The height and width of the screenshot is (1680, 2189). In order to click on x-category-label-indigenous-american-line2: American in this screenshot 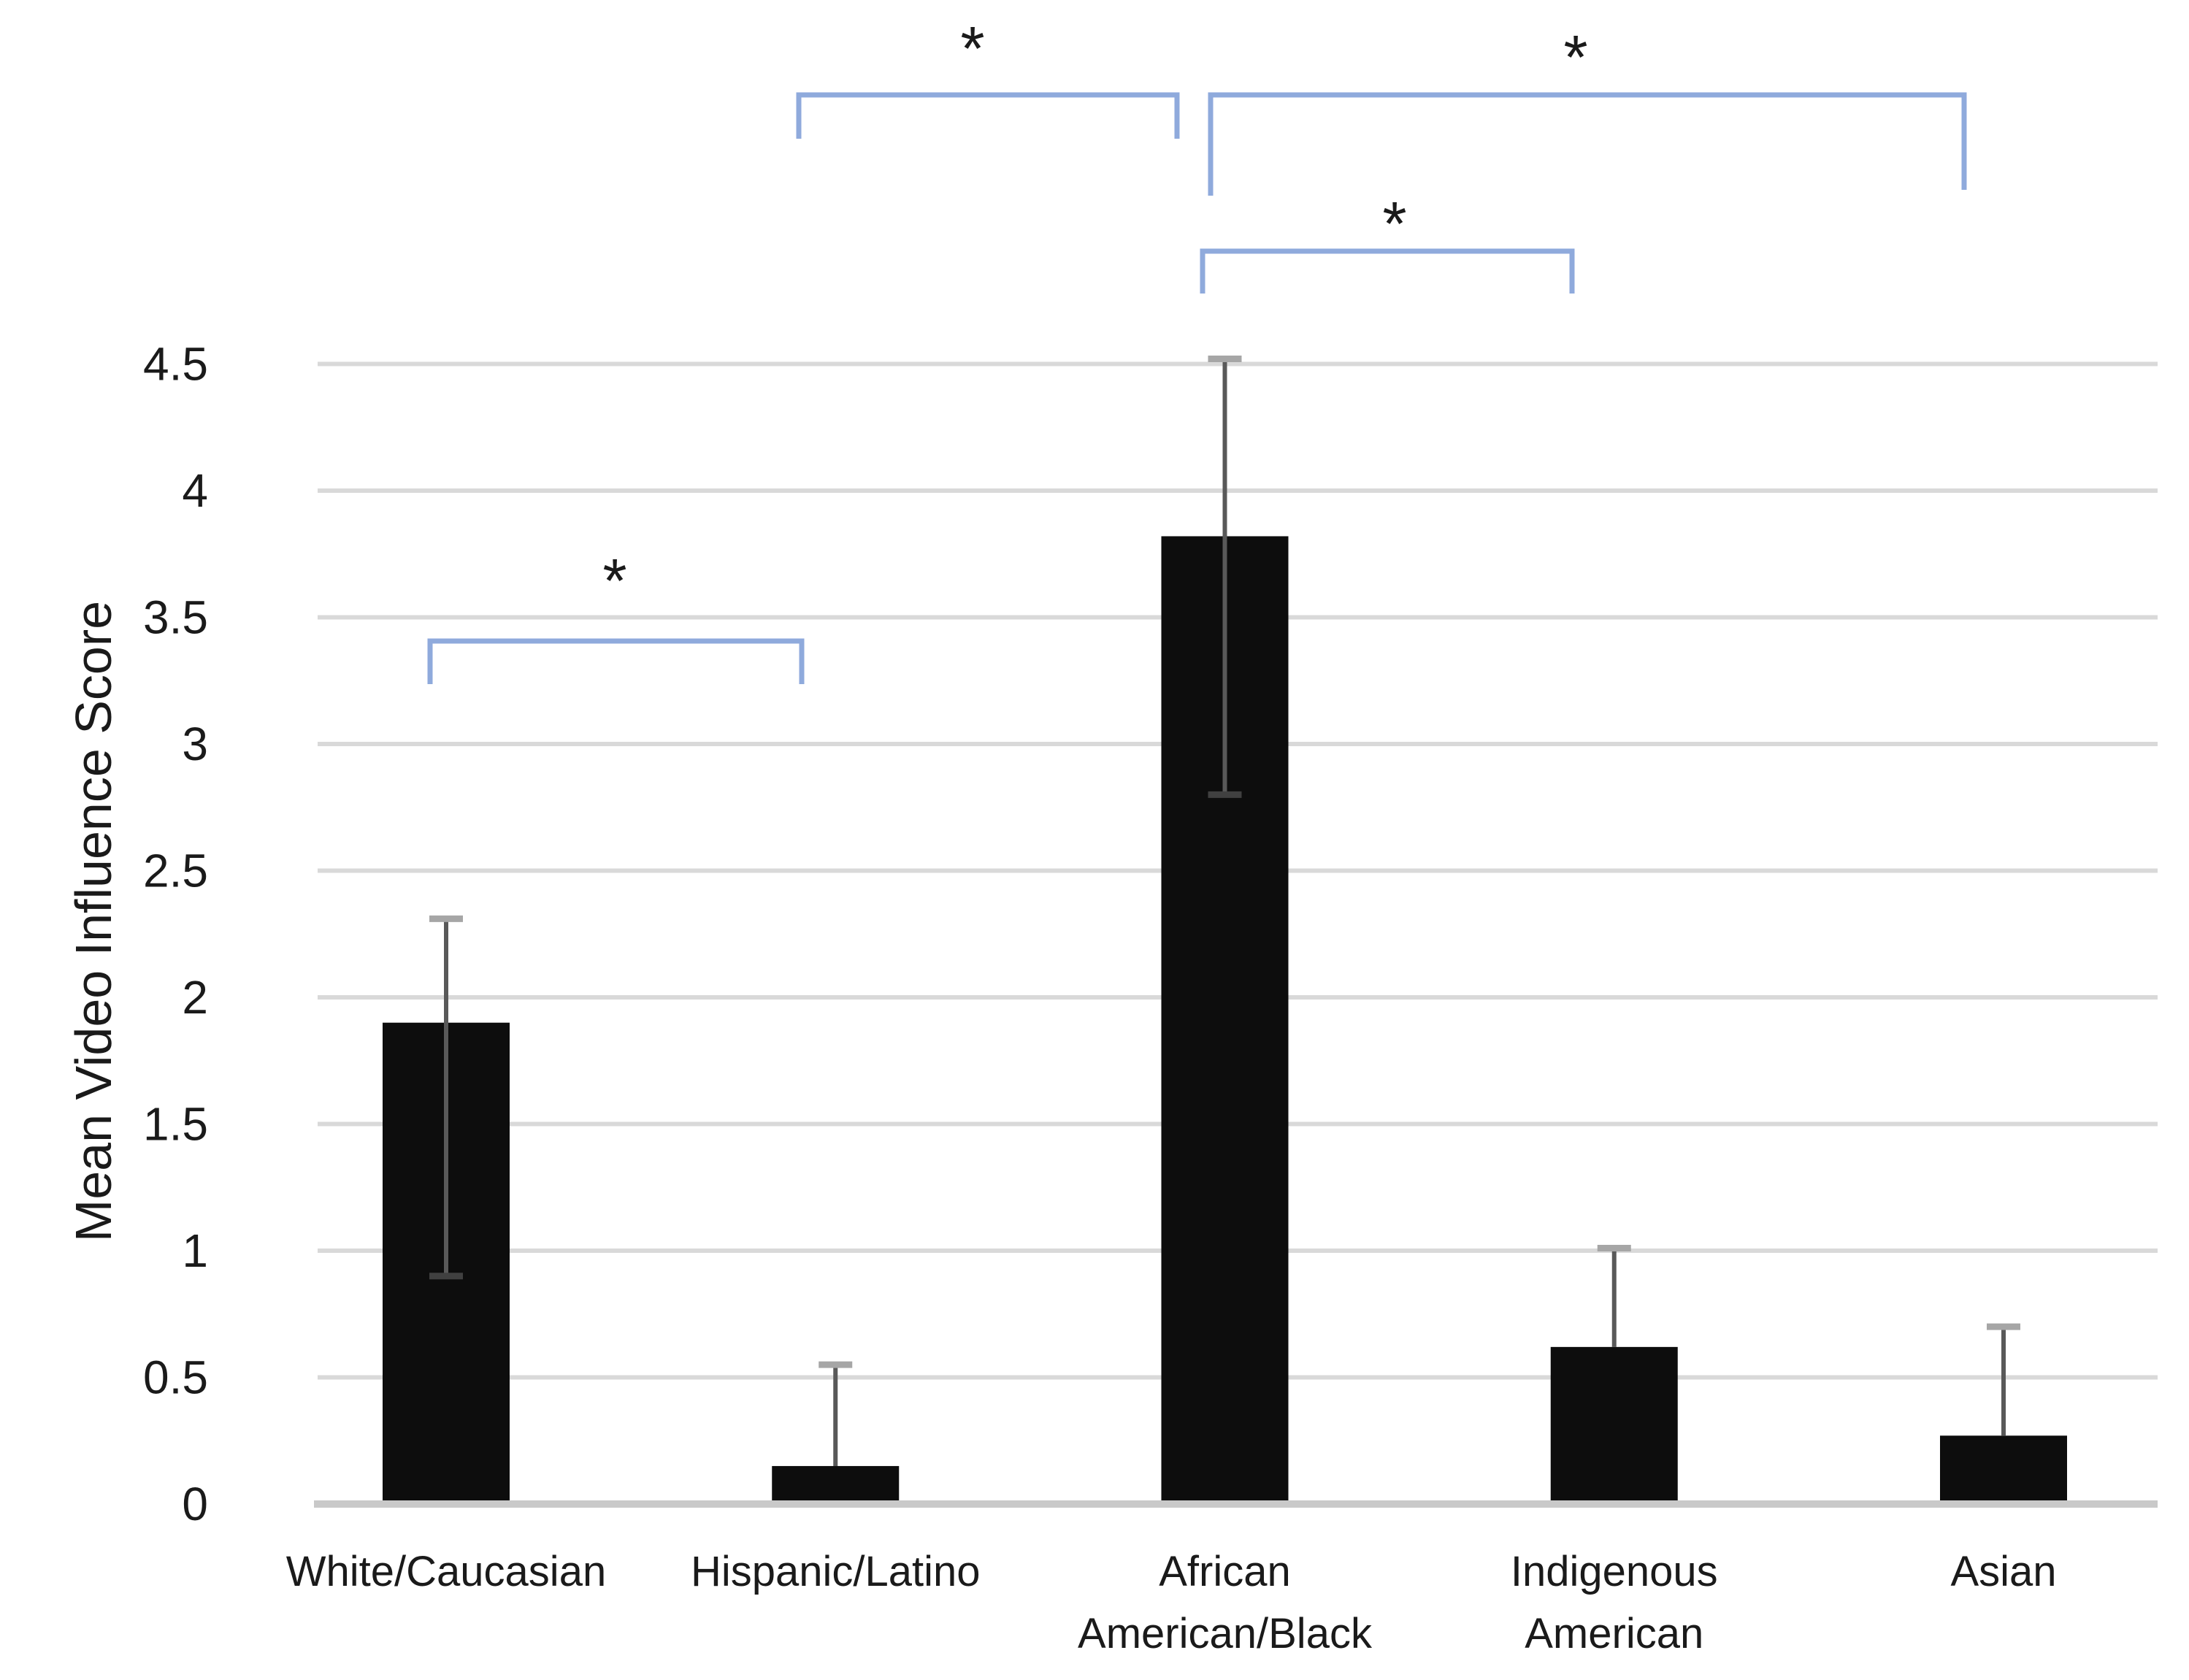, I will do `click(1614, 1633)`.